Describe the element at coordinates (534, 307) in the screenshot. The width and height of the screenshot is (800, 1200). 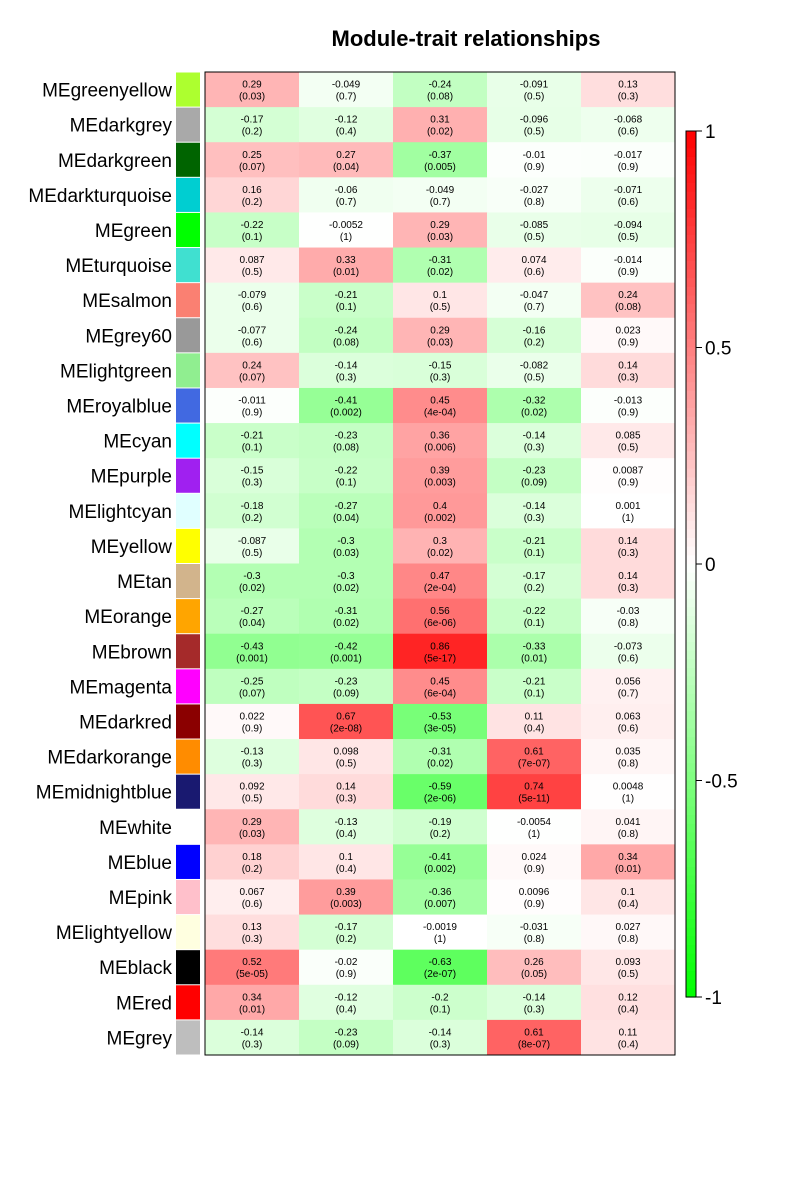
I see `cell-pvalue: (0.7)` at that location.